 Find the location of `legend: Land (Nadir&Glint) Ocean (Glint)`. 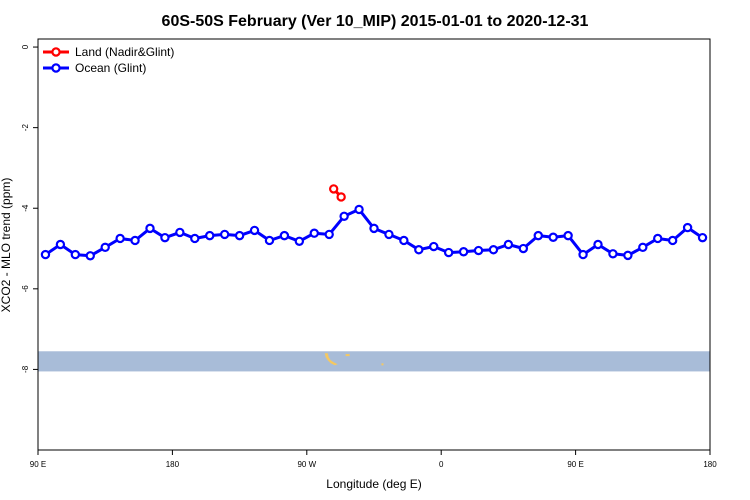

legend: Land (Nadir&Glint) Ocean (Glint) is located at coordinates (108, 60).